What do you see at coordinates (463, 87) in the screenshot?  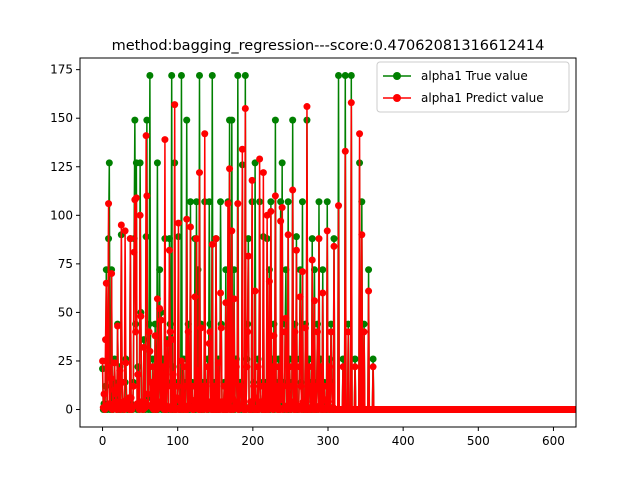 I see `legend-items: alpha1 True value alpha1 Predict value` at bounding box center [463, 87].